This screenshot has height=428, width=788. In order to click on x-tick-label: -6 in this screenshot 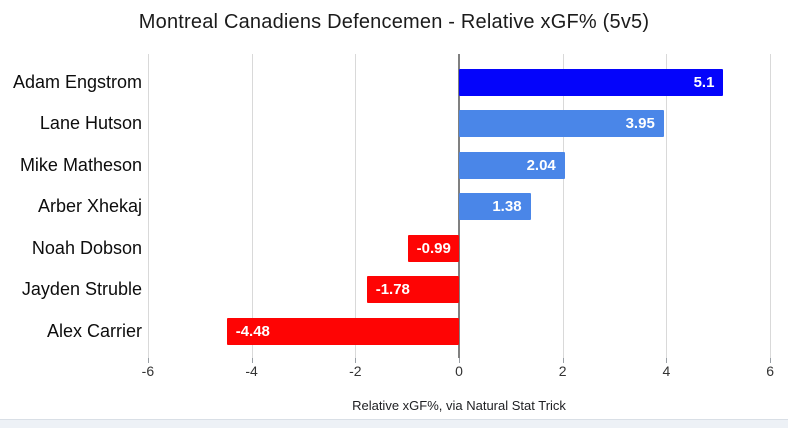, I will do `click(148, 371)`.